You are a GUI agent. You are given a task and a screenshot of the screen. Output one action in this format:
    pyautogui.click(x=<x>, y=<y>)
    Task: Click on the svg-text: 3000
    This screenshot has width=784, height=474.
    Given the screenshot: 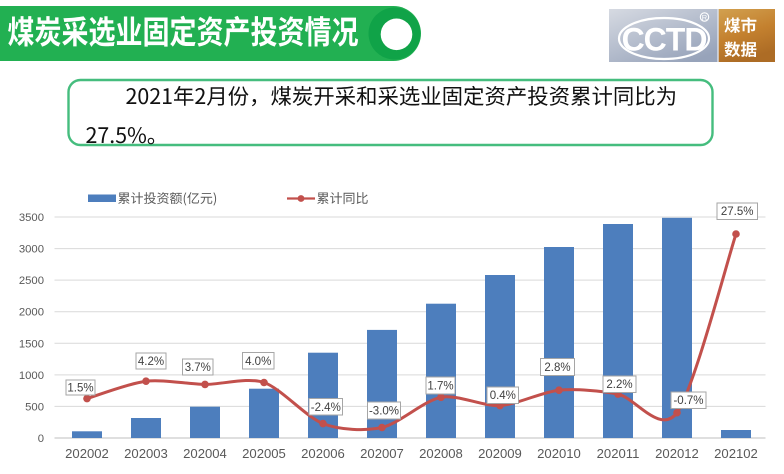 What is the action you would take?
    pyautogui.click(x=31, y=250)
    